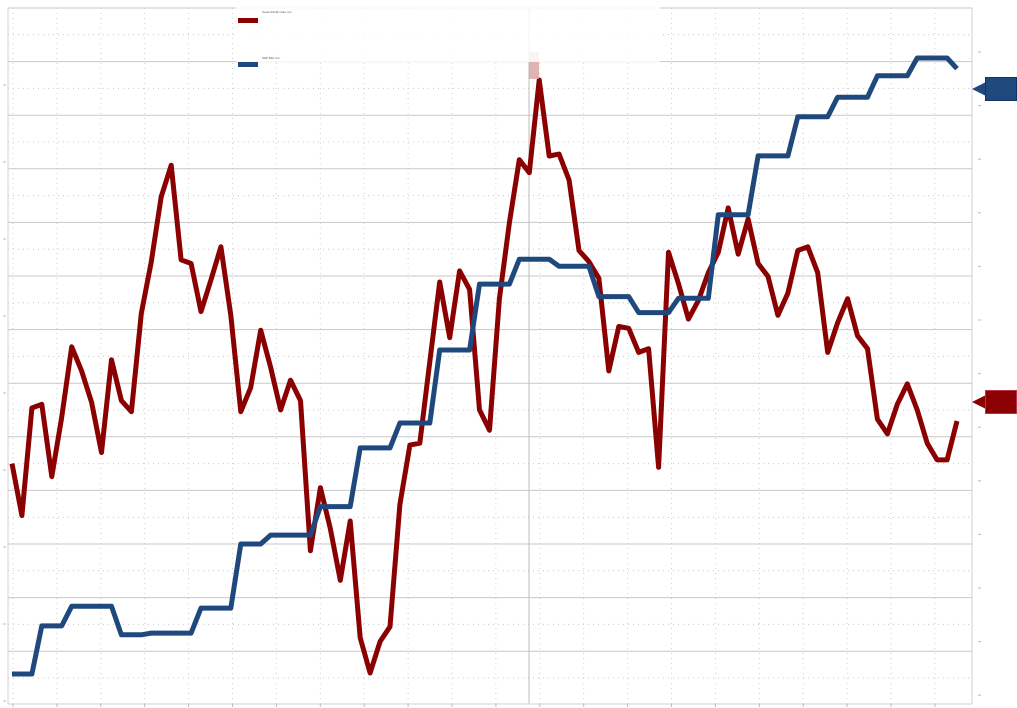  What do you see at coordinates (1001, 402) in the screenshot?
I see `texas-pacific-price-tag` at bounding box center [1001, 402].